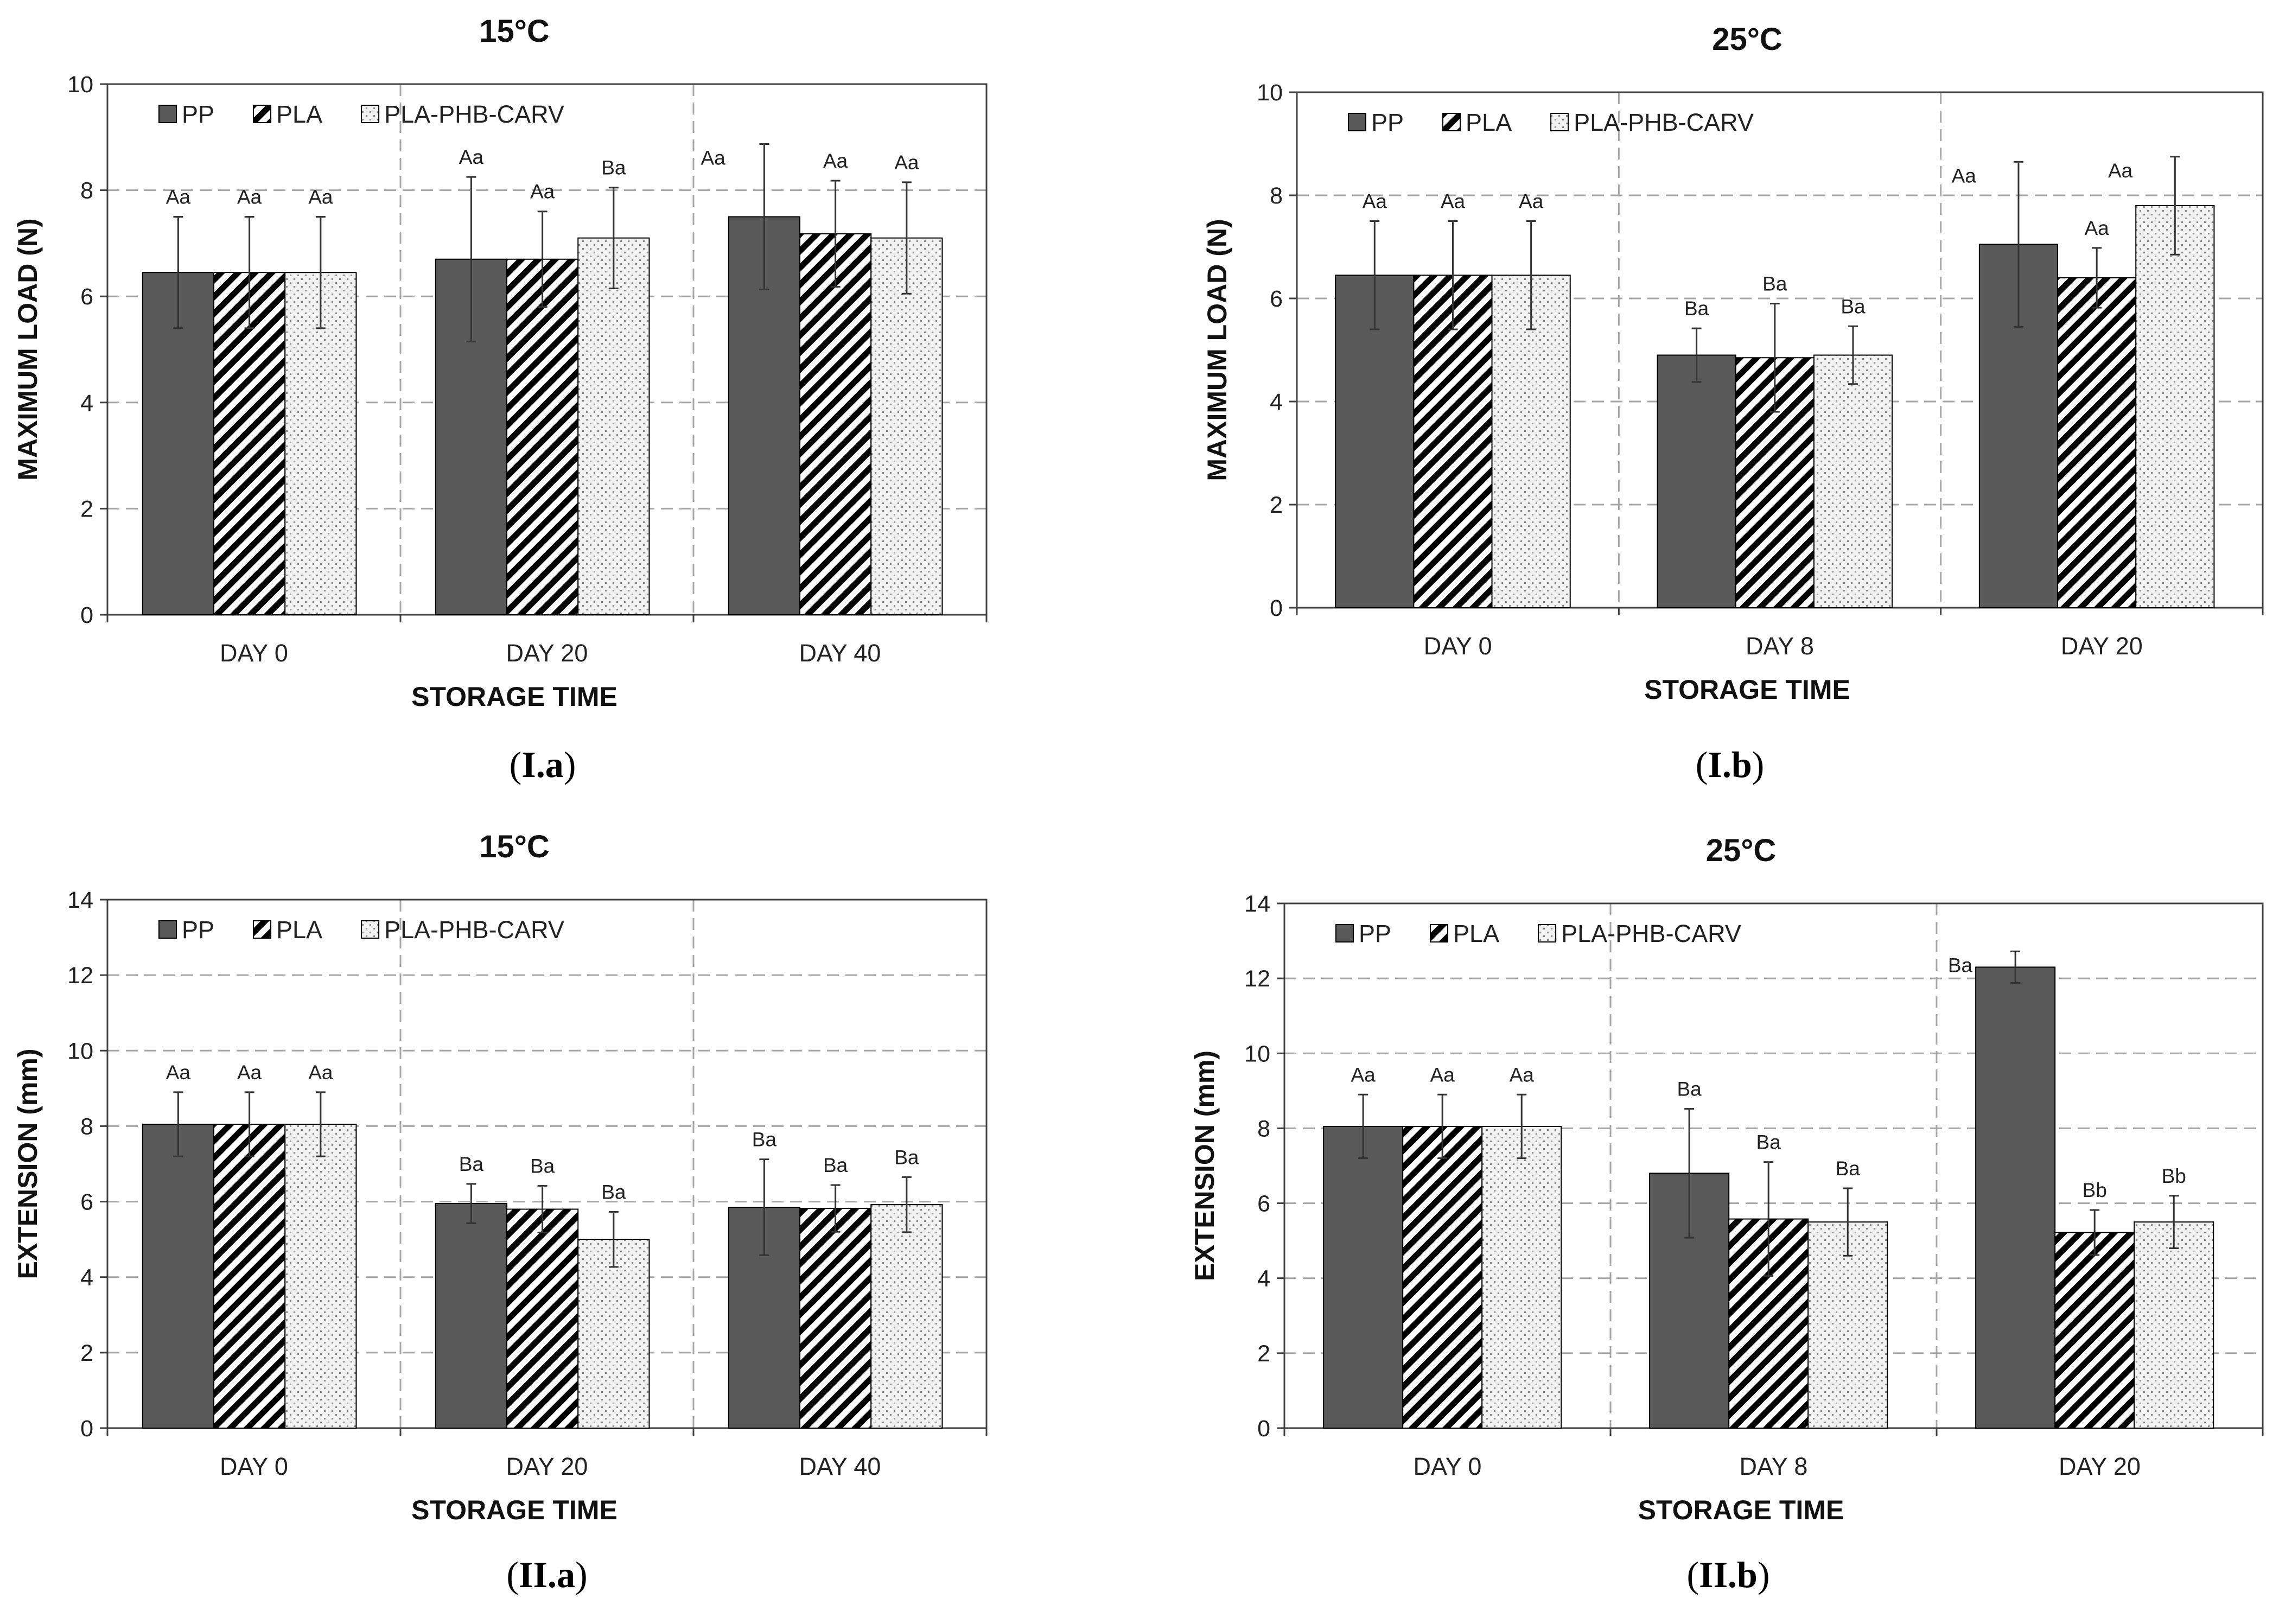 The width and height of the screenshot is (2279, 1624). I want to click on y-tick-label: 12, so click(1257, 979).